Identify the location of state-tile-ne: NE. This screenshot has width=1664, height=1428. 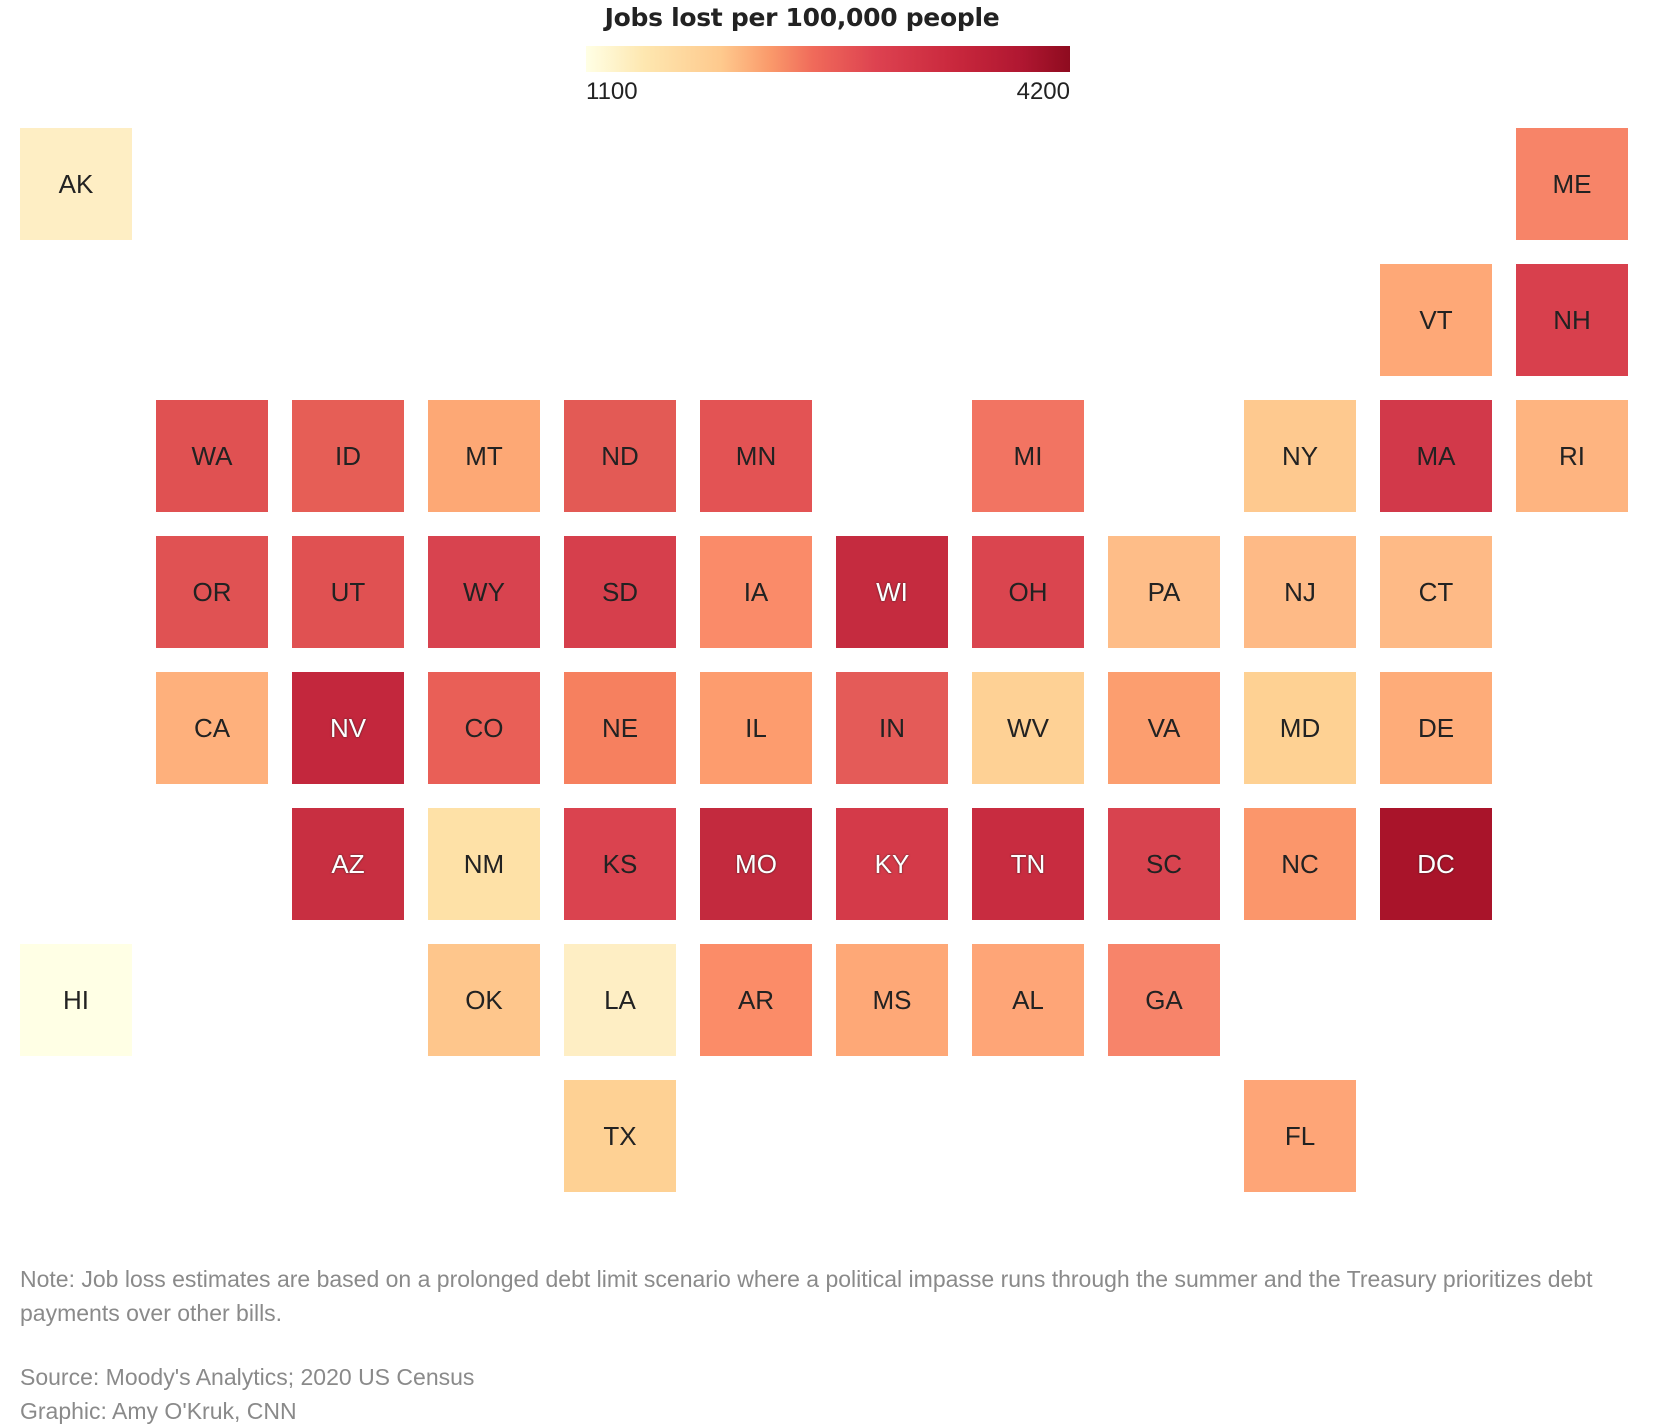
(620, 728).